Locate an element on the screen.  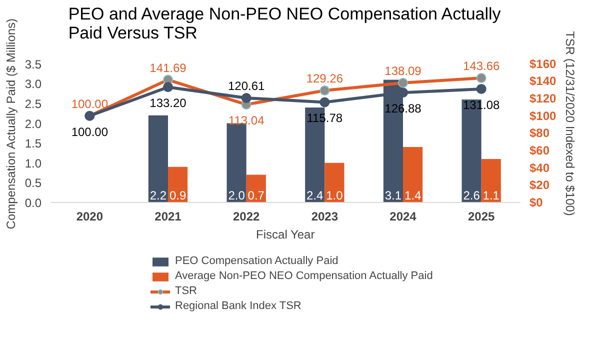
y2-tick-label: $140 is located at coordinates (543, 81).